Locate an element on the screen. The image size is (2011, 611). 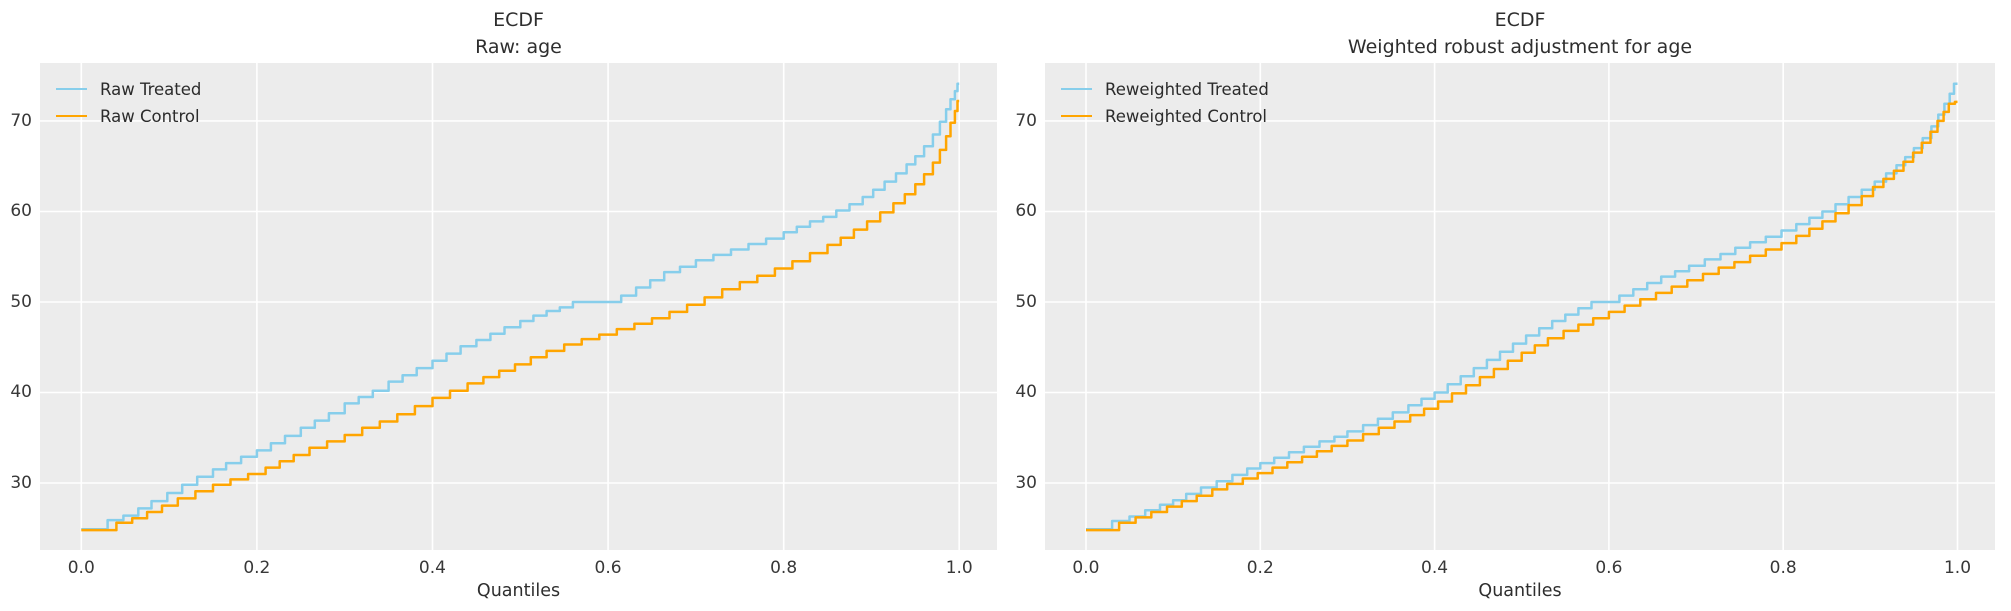
legend-weighted: Reweighted Treated Reweighted Control is located at coordinates (1165, 102).